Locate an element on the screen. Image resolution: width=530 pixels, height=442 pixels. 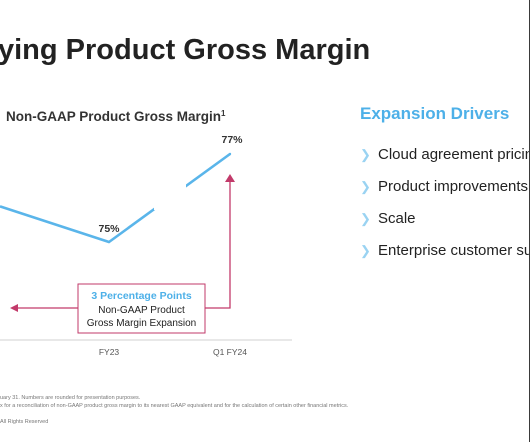
annotation-body-line2: Gross Margin Expansion is located at coordinates (142, 323).